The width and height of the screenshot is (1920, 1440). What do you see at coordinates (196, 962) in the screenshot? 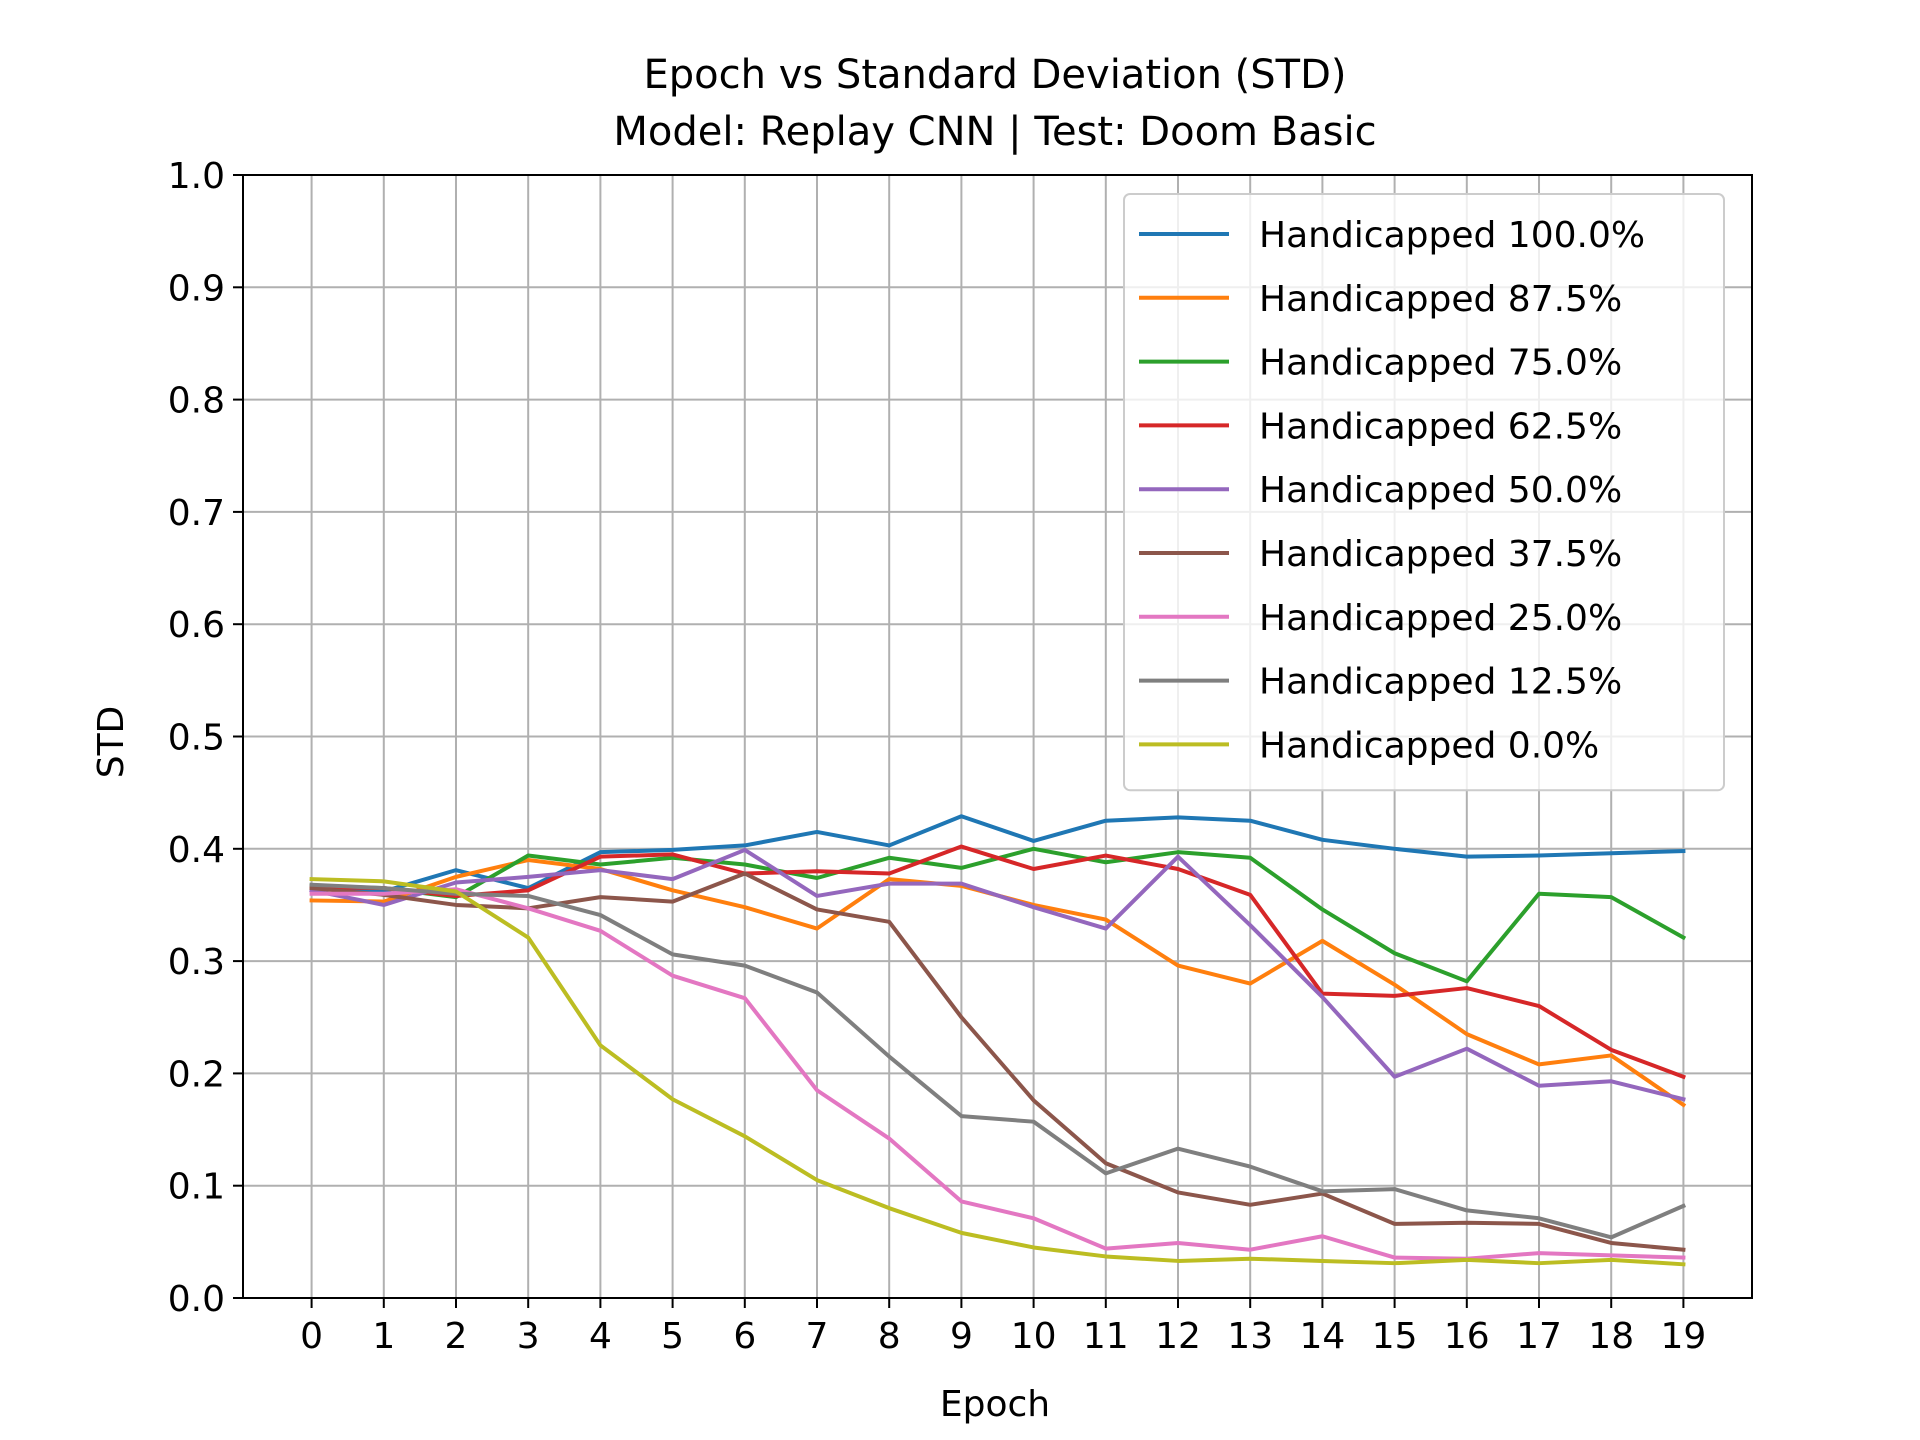
I see `y-tick-label: 0.3` at bounding box center [196, 962].